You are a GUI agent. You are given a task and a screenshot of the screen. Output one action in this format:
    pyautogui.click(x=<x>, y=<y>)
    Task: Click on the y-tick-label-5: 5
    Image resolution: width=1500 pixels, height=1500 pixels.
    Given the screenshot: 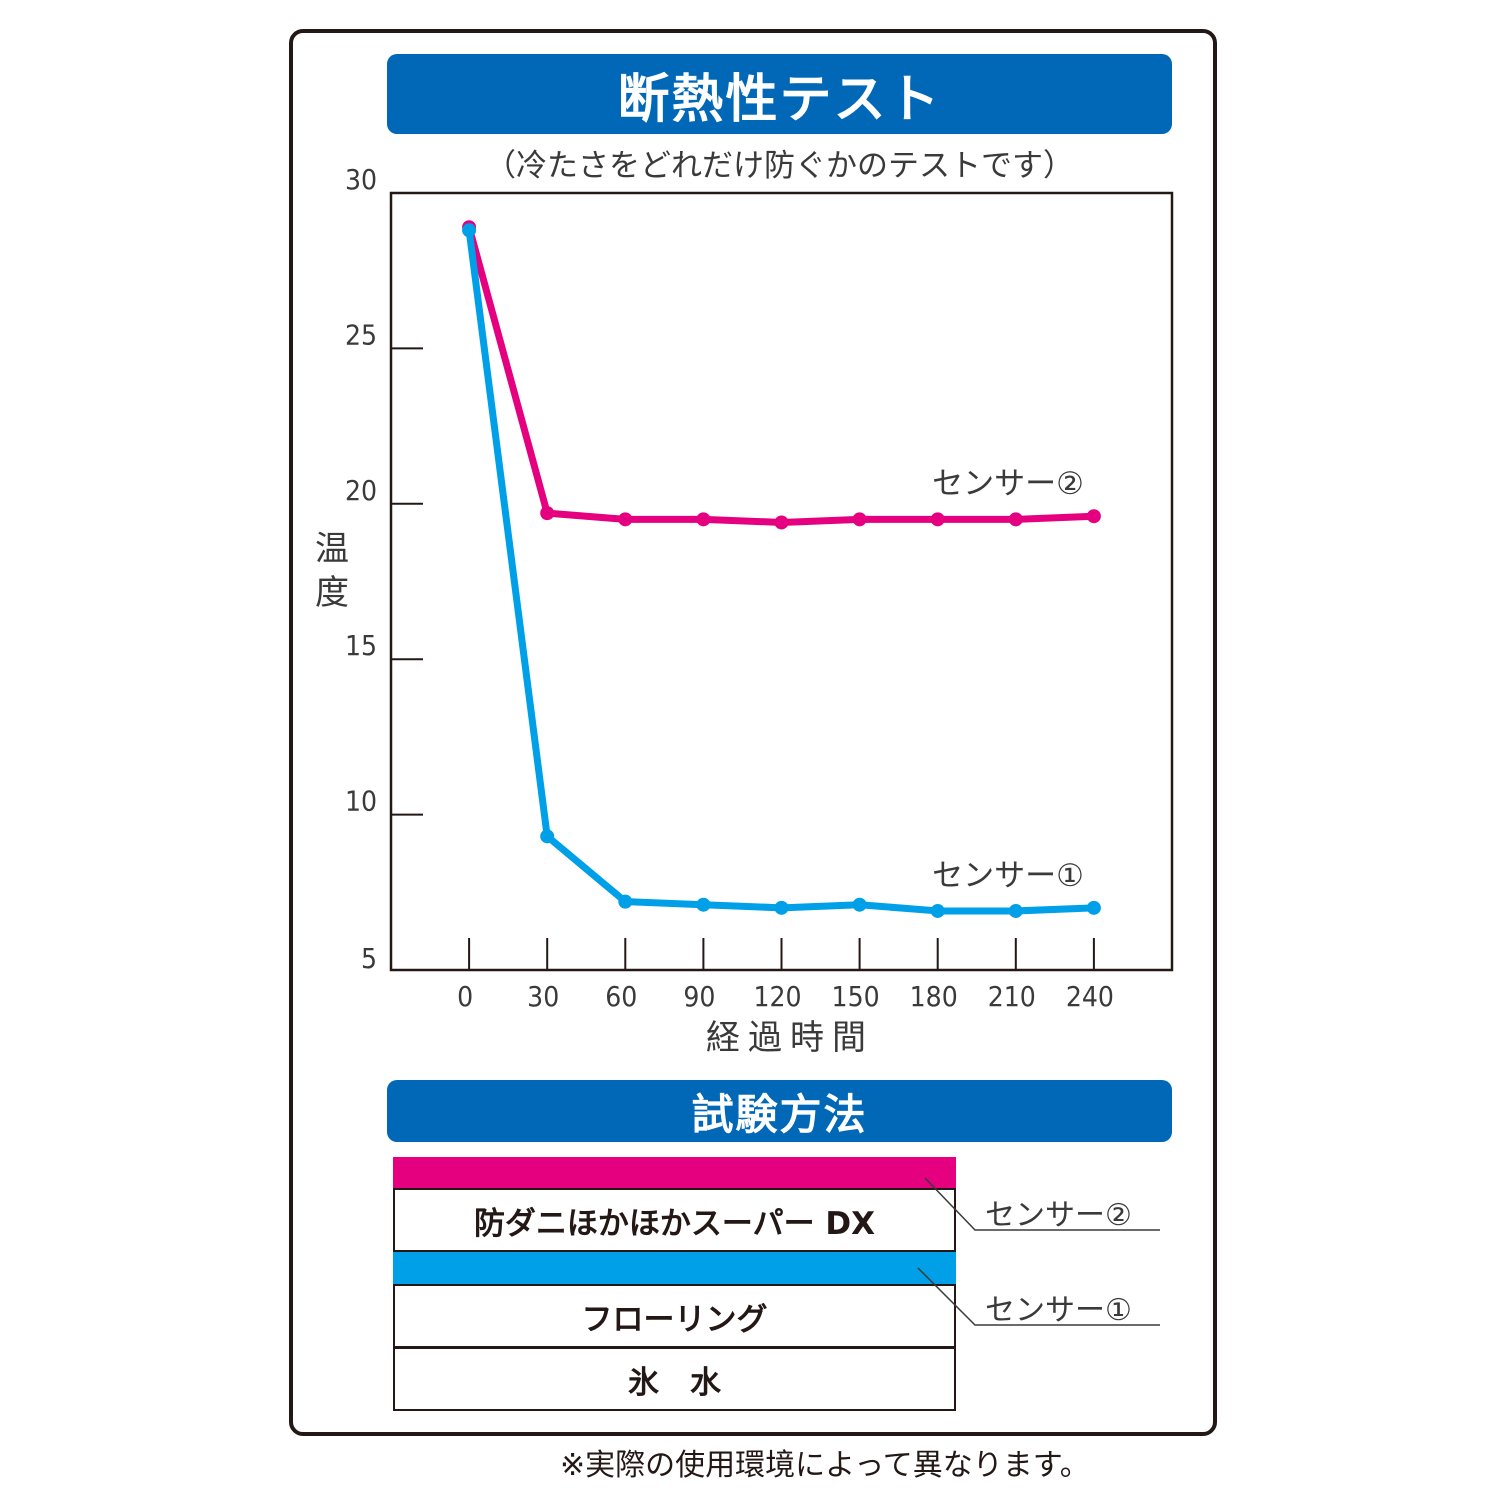 What is the action you would take?
    pyautogui.click(x=369, y=958)
    